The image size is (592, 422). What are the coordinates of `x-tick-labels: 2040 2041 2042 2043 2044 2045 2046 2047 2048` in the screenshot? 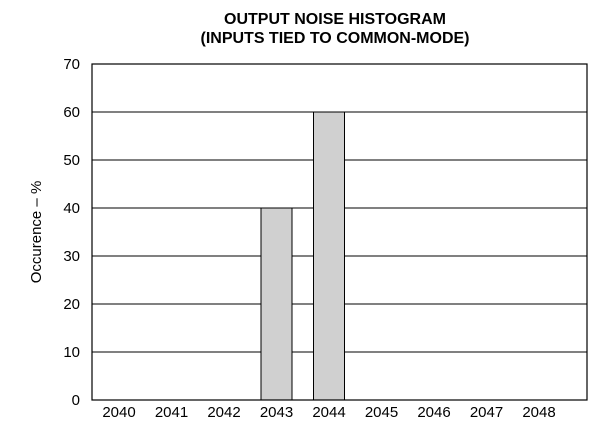 It's located at (328, 412).